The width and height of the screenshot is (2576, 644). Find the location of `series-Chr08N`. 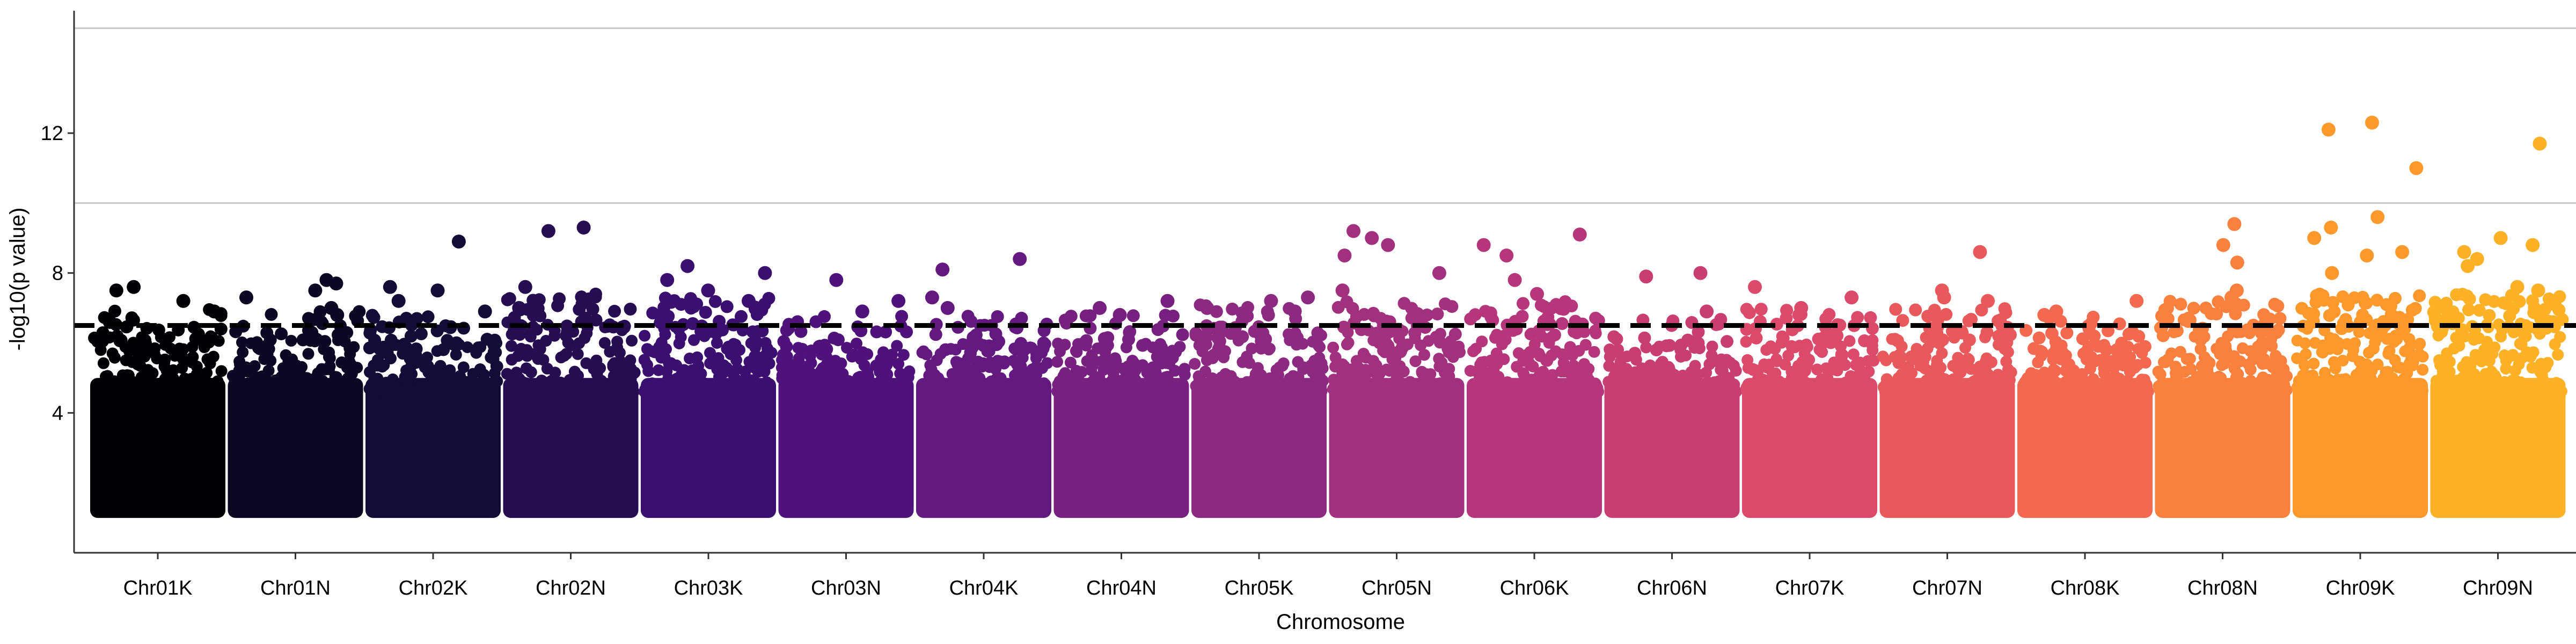

series-Chr08N is located at coordinates (2222, 367).